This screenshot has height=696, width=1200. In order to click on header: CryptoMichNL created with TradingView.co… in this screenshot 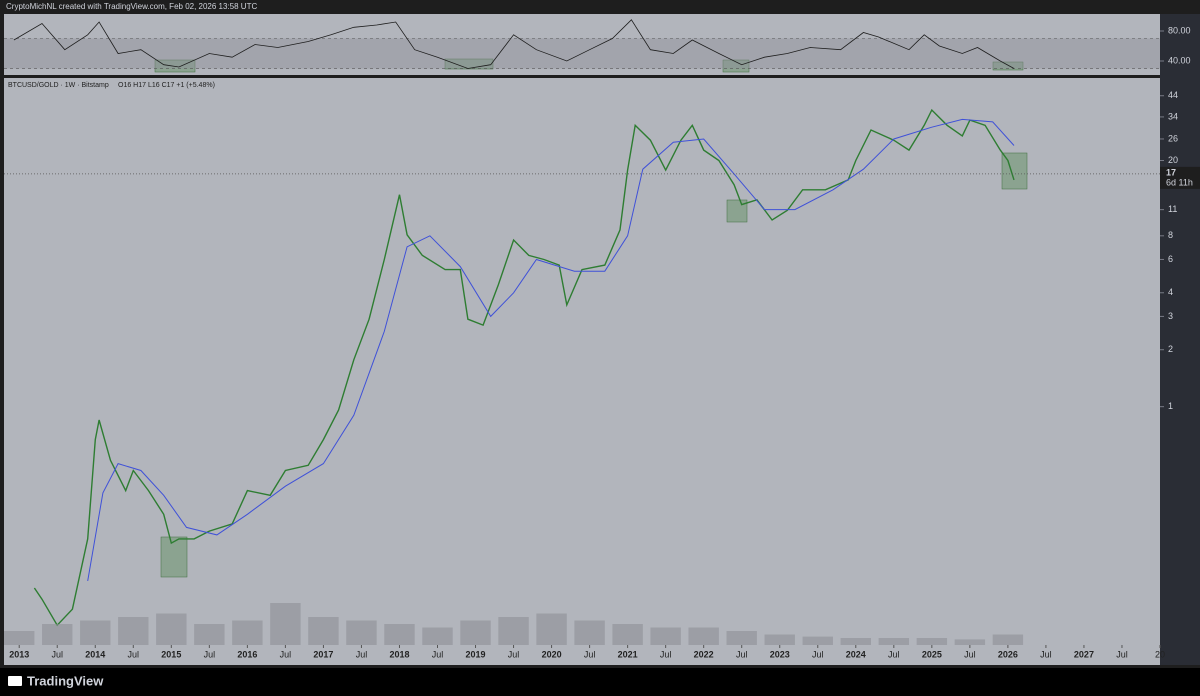, I will do `click(131, 6)`.